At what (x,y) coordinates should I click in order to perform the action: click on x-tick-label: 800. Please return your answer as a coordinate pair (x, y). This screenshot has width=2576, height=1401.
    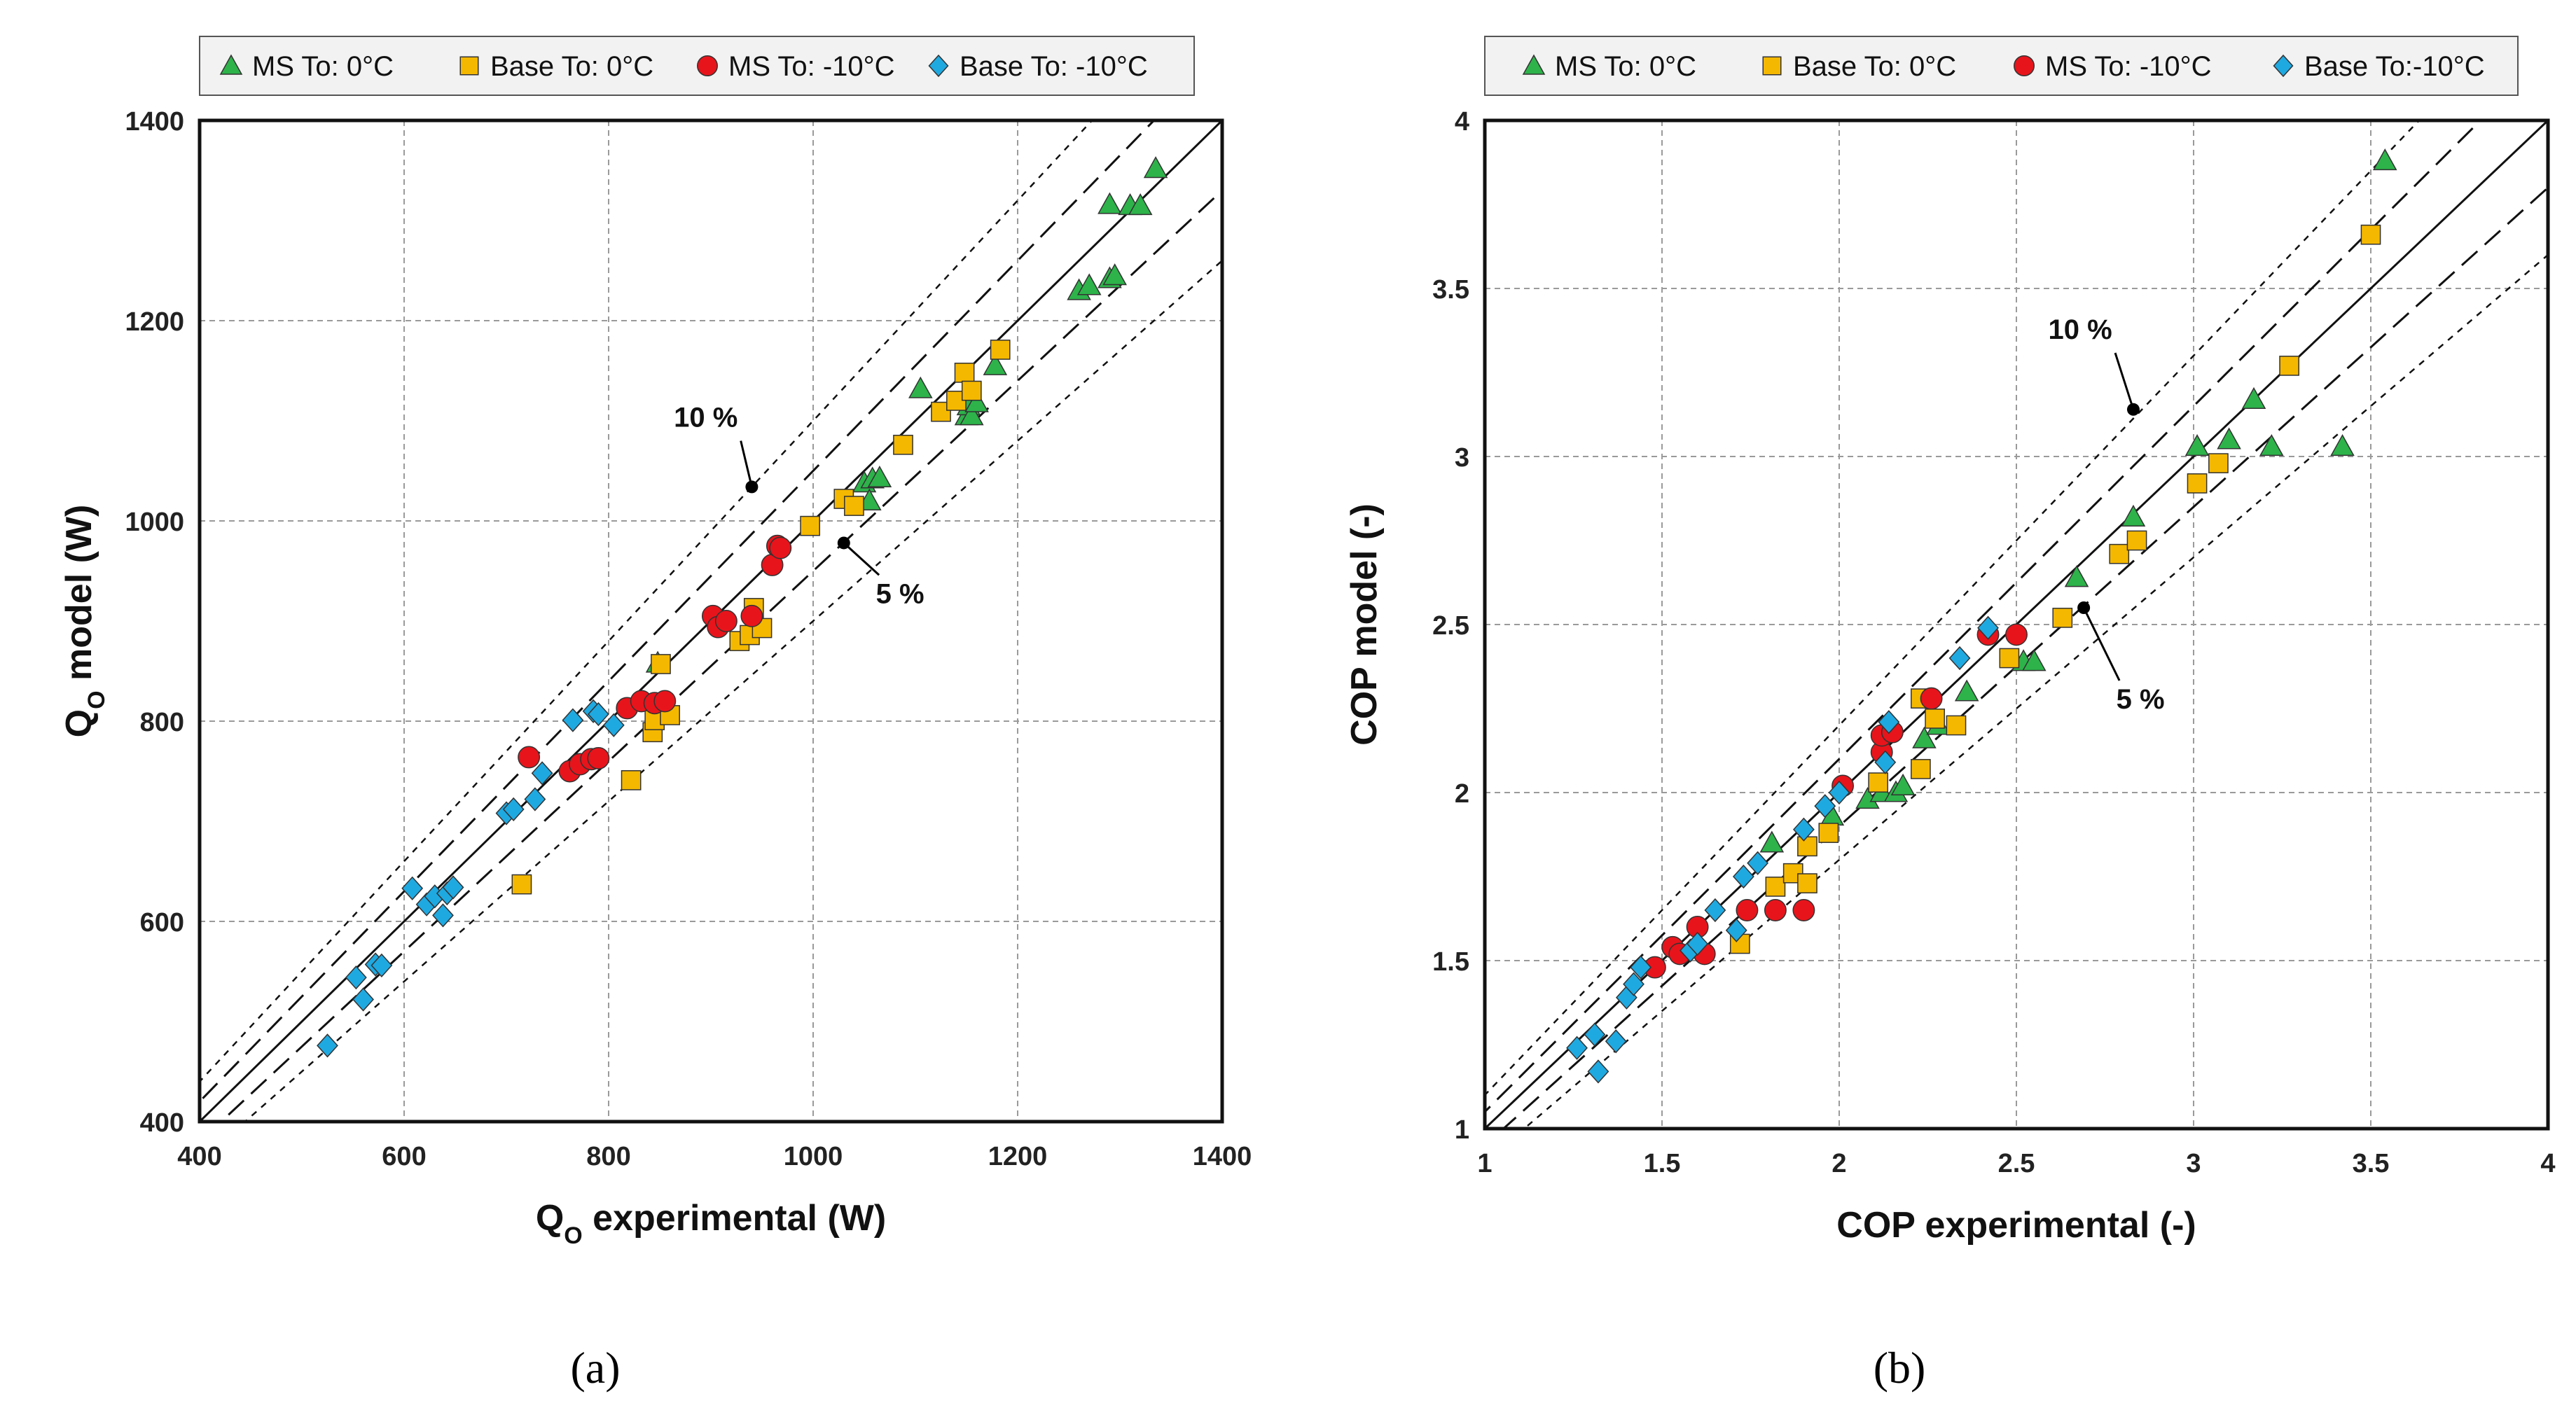
    Looking at the image, I should click on (608, 1156).